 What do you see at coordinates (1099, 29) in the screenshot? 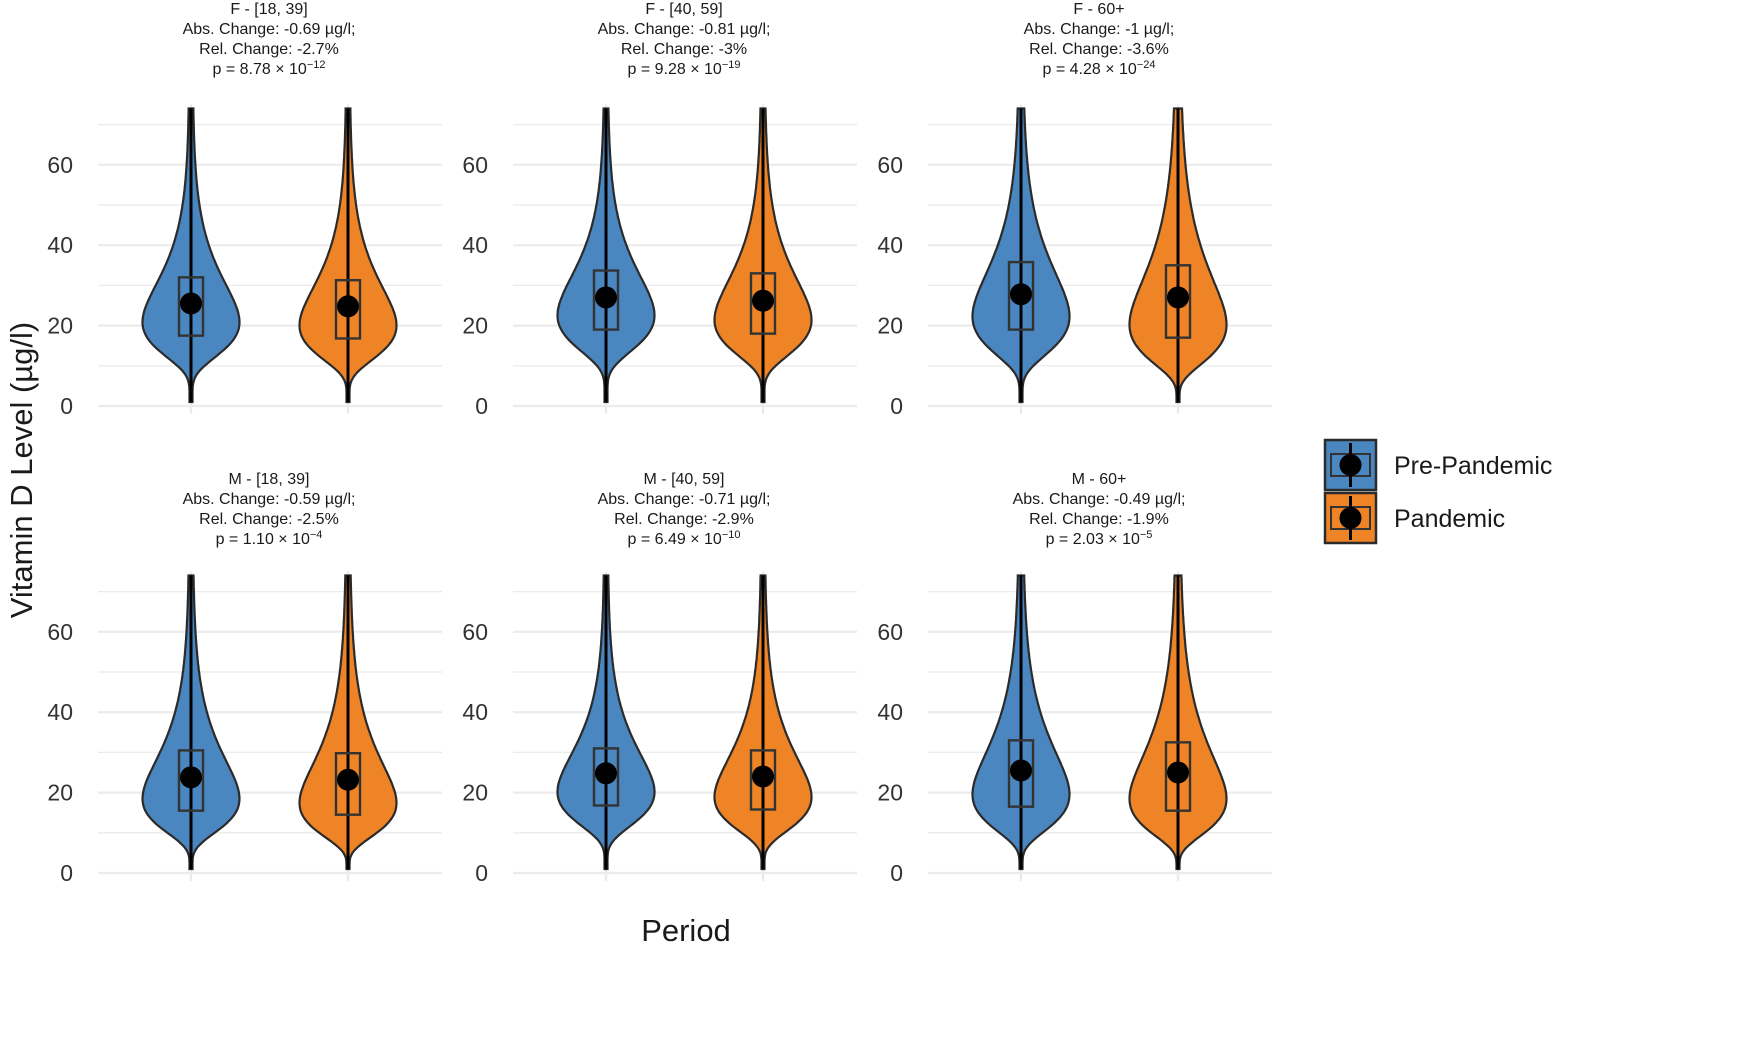
I see `abs-change-label: Abs. Change: -1 µg/l;` at bounding box center [1099, 29].